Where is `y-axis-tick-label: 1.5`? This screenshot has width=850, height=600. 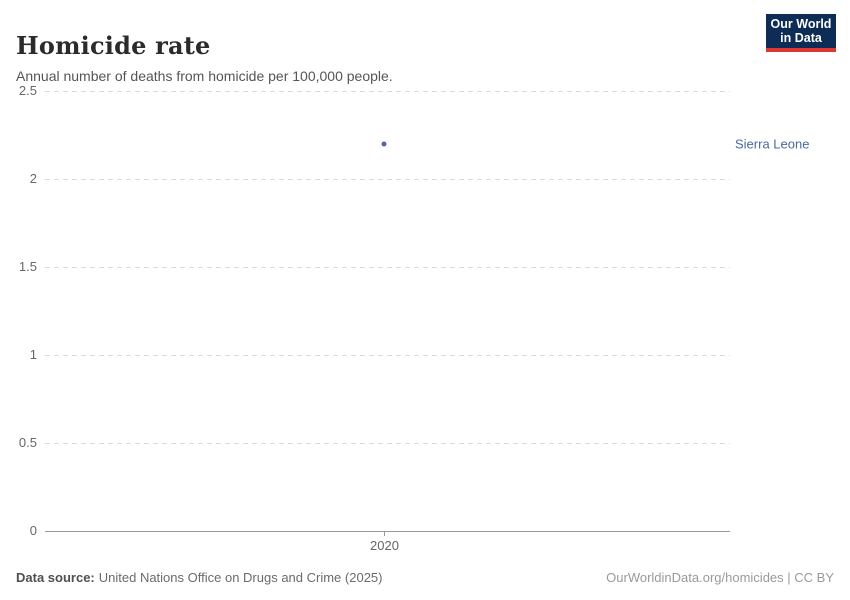 y-axis-tick-label: 1.5 is located at coordinates (27, 266).